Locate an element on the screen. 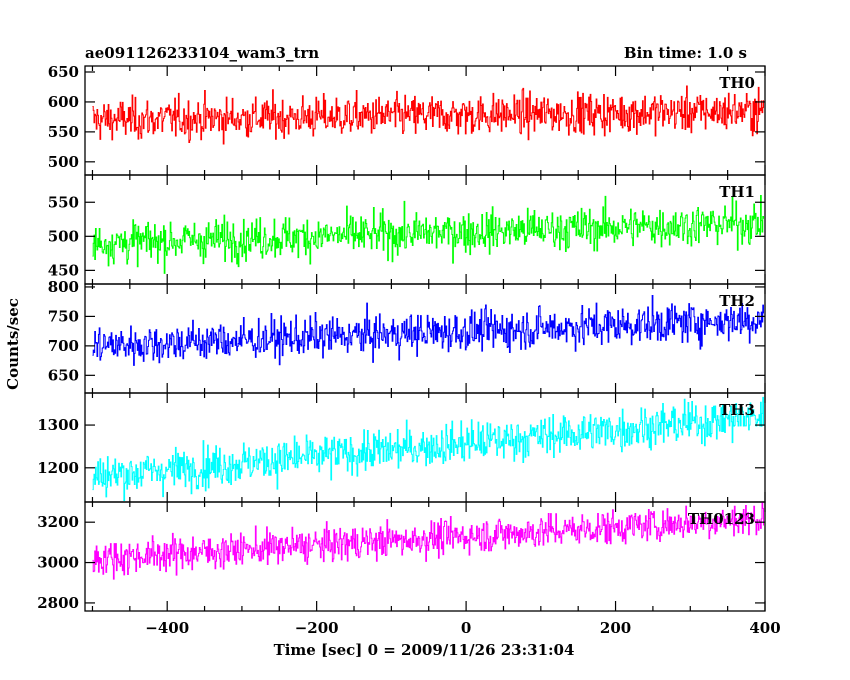 The height and width of the screenshot is (680, 850). y-tick-label: 1300 is located at coordinates (58, 425).